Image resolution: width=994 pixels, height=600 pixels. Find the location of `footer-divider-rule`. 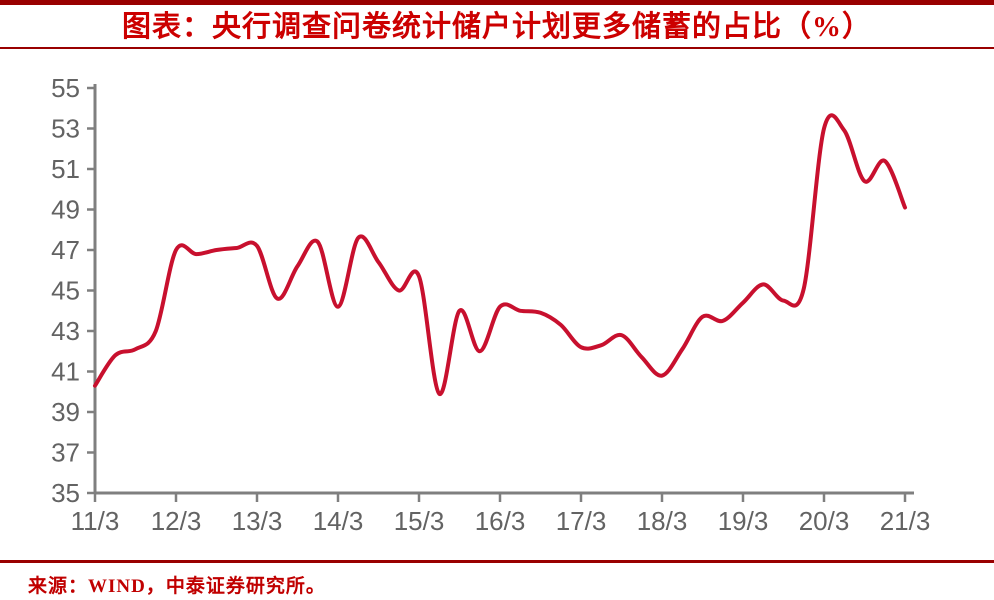

footer-divider-rule is located at coordinates (497, 561).